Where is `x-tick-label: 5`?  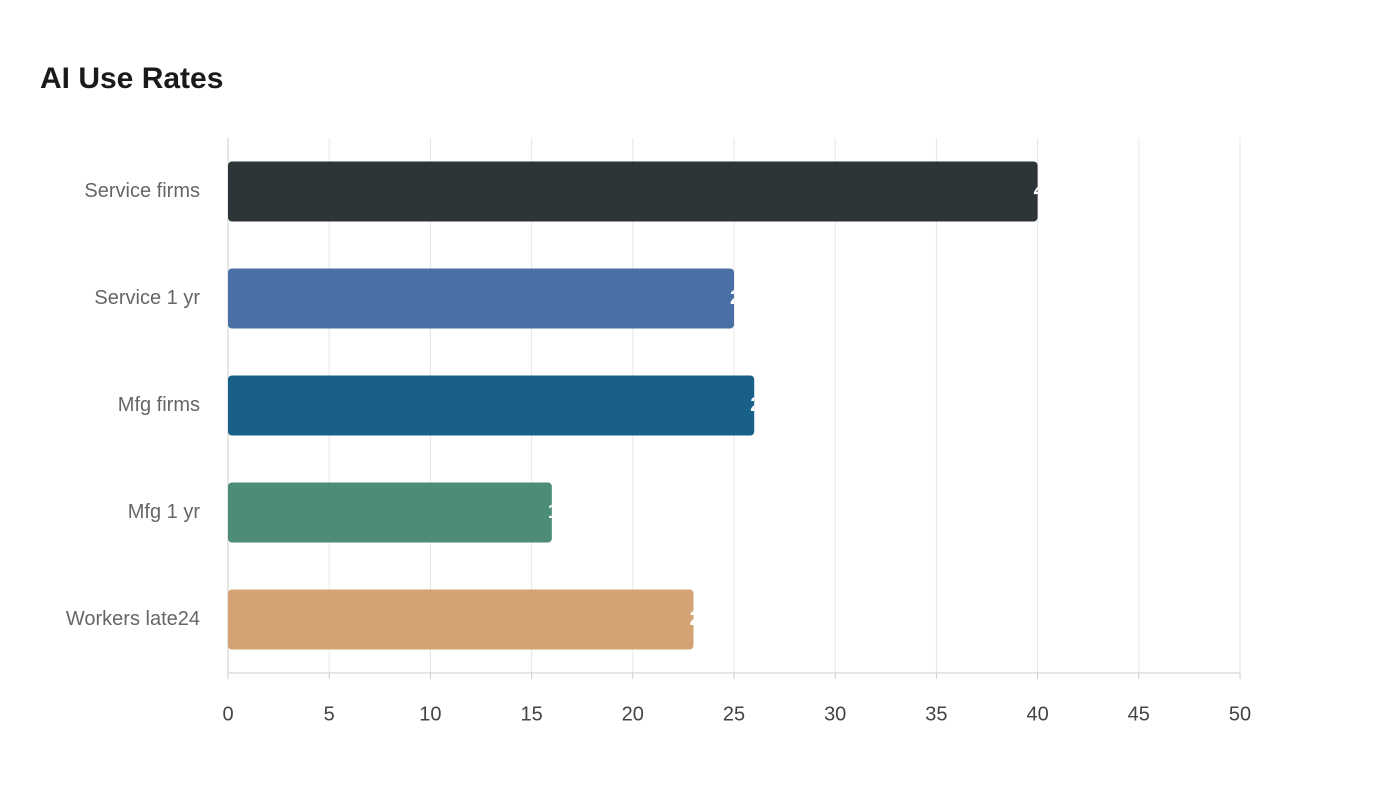 x-tick-label: 5 is located at coordinates (329, 714).